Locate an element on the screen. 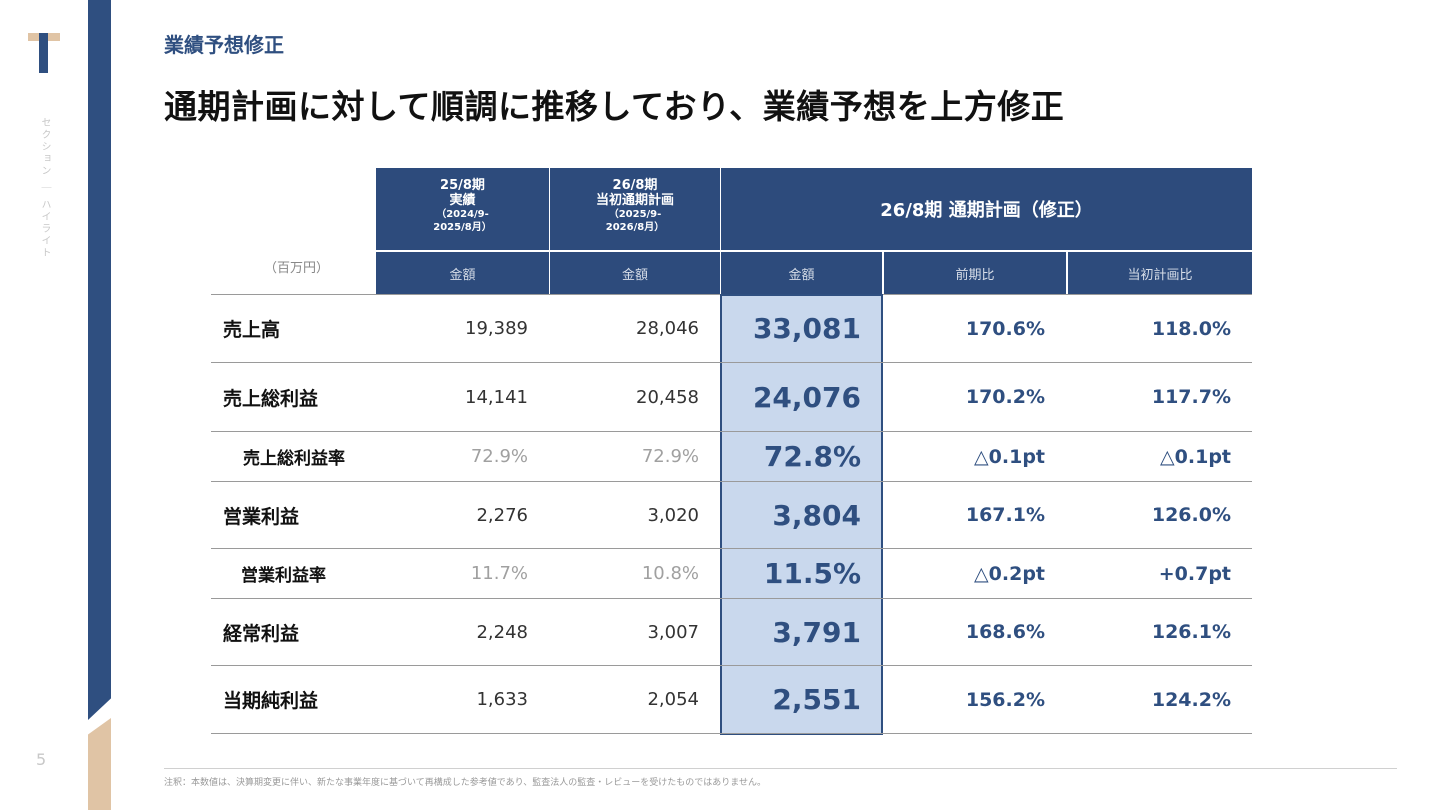 This screenshot has height=810, width=1440. col-header-revised: 26/8期 通期計画（修正） is located at coordinates (986, 209).